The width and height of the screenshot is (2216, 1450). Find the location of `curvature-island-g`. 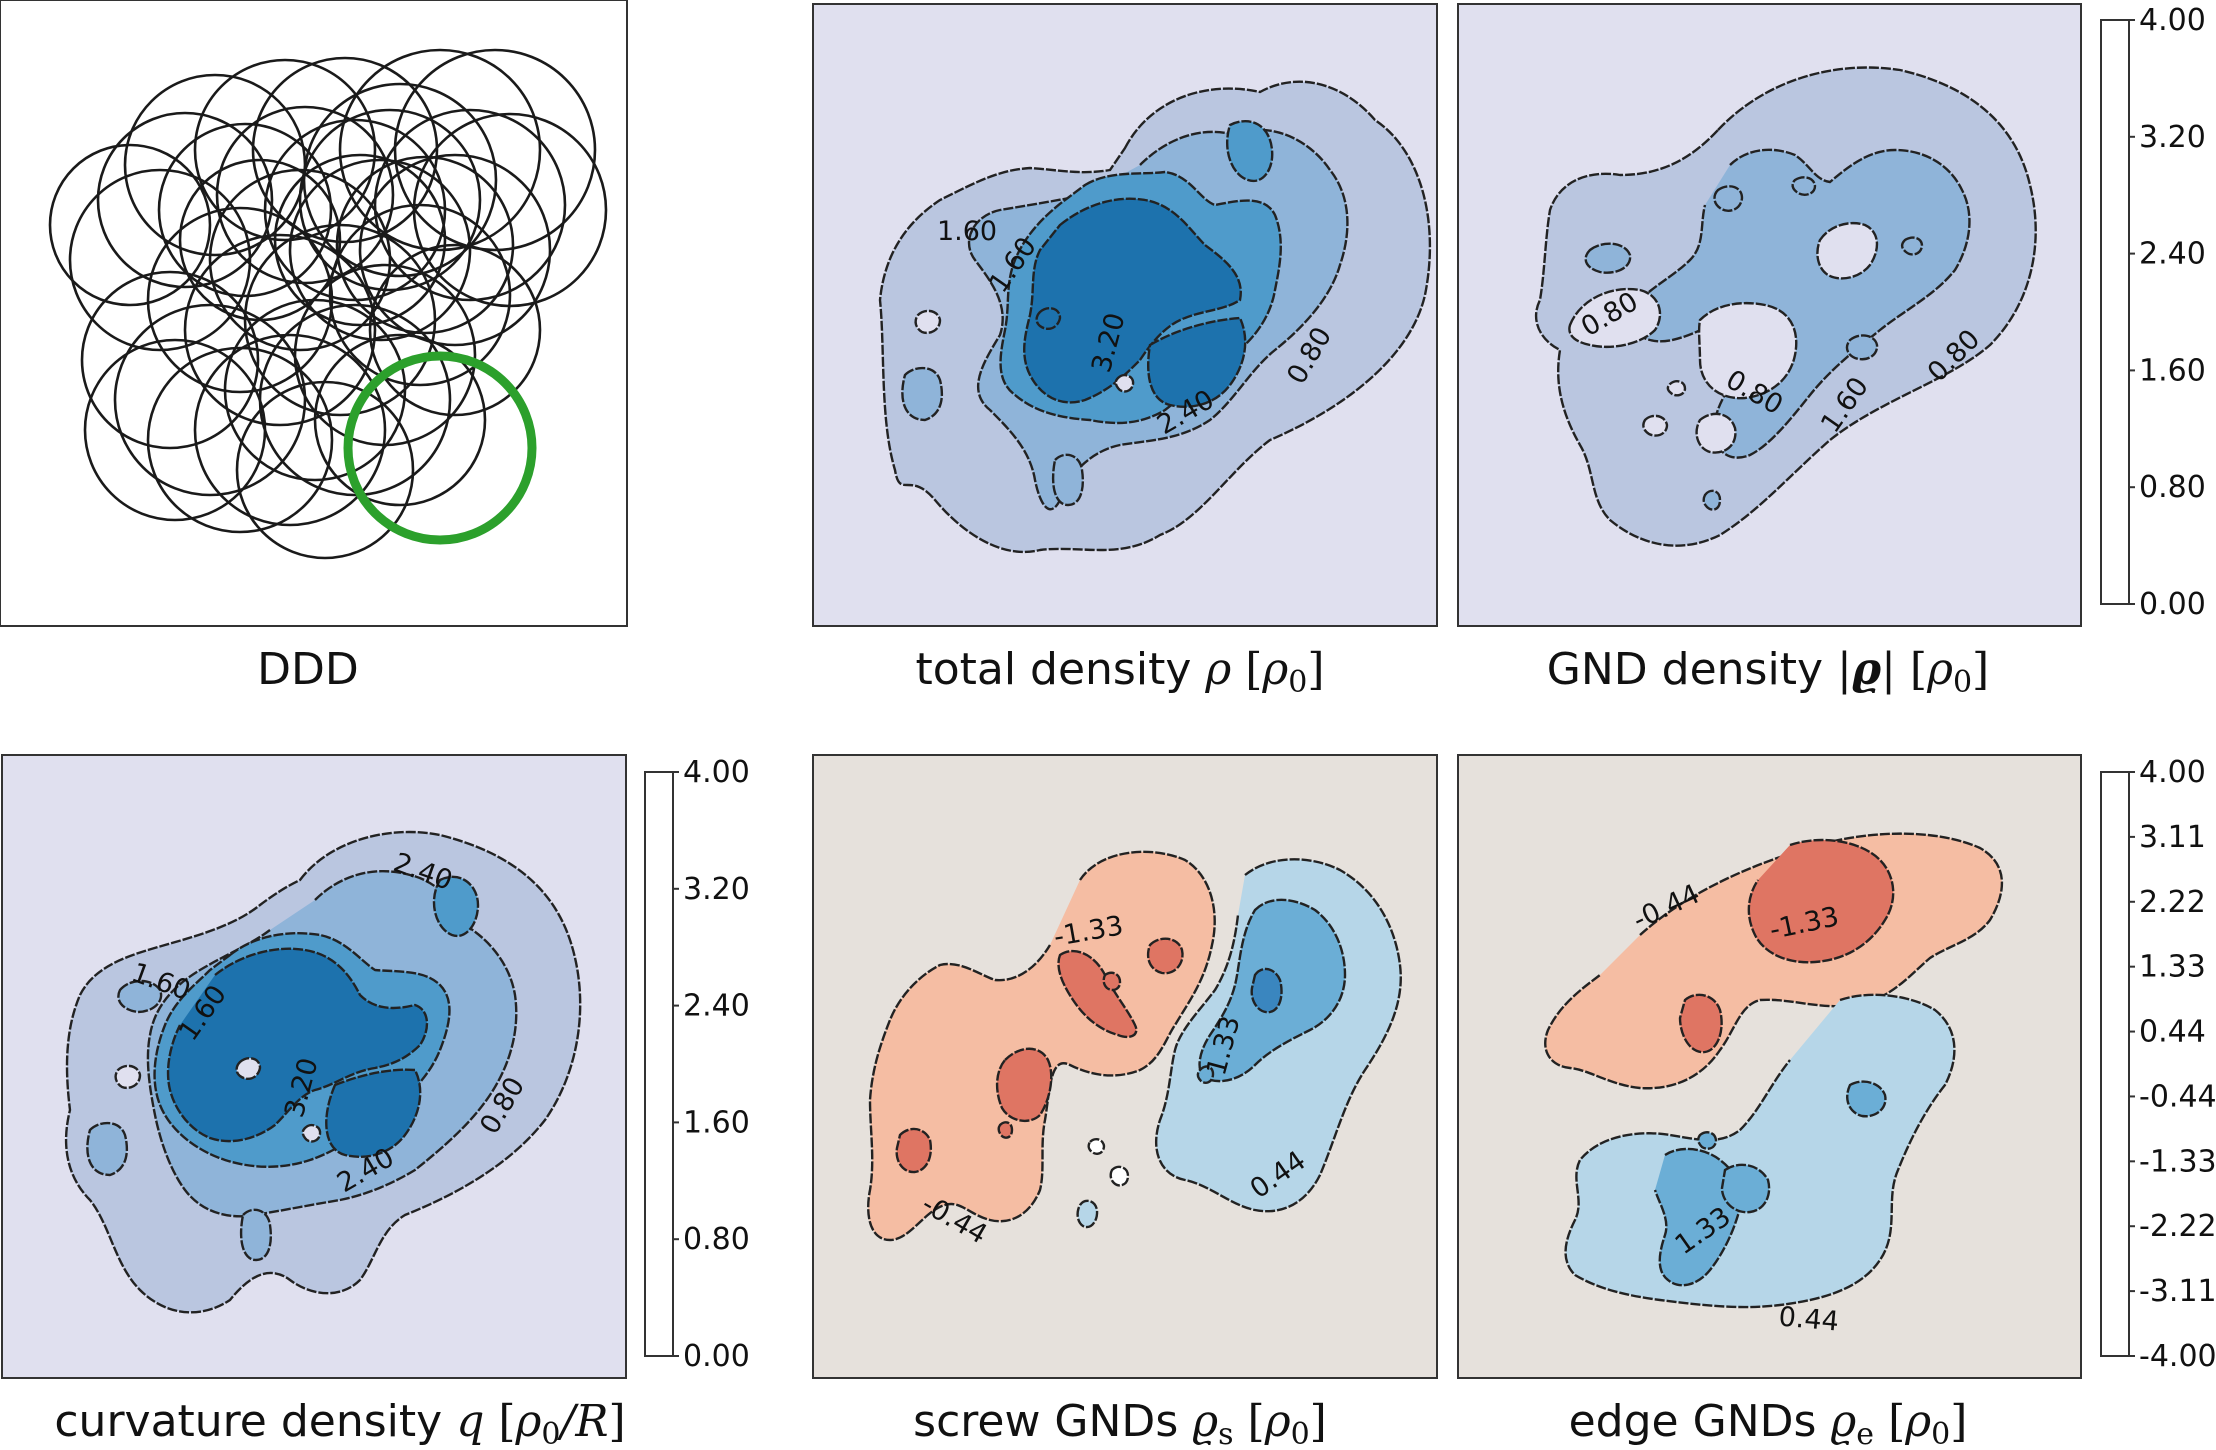

curvature-island-g is located at coordinates (456, 906).